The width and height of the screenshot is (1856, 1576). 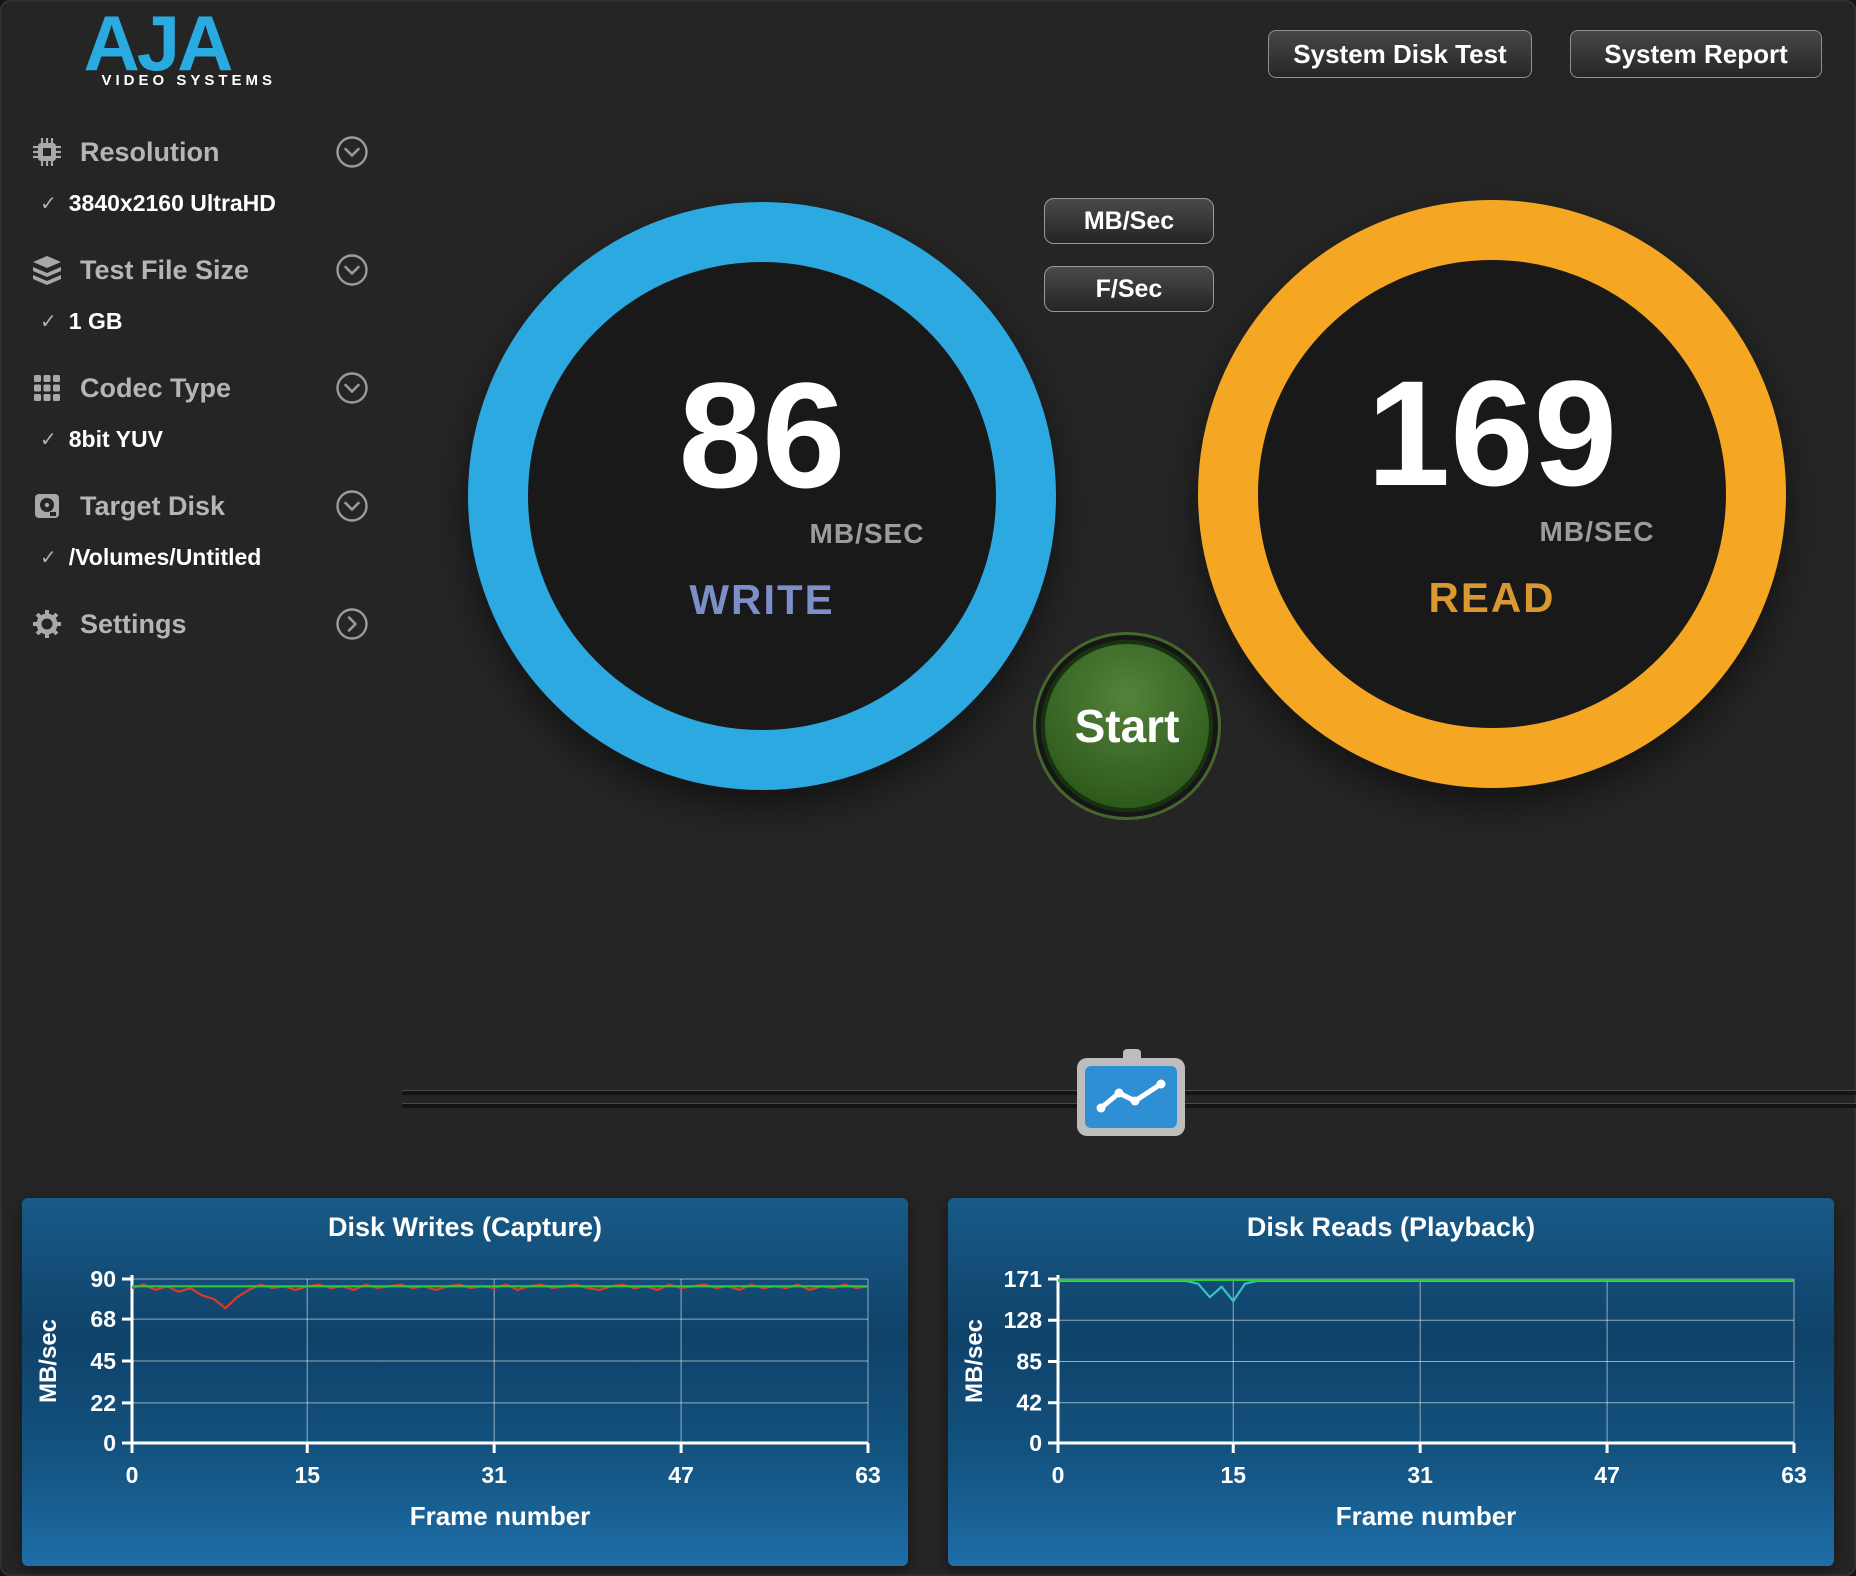 What do you see at coordinates (1023, 1279) in the screenshot?
I see `svg-text: 171` at bounding box center [1023, 1279].